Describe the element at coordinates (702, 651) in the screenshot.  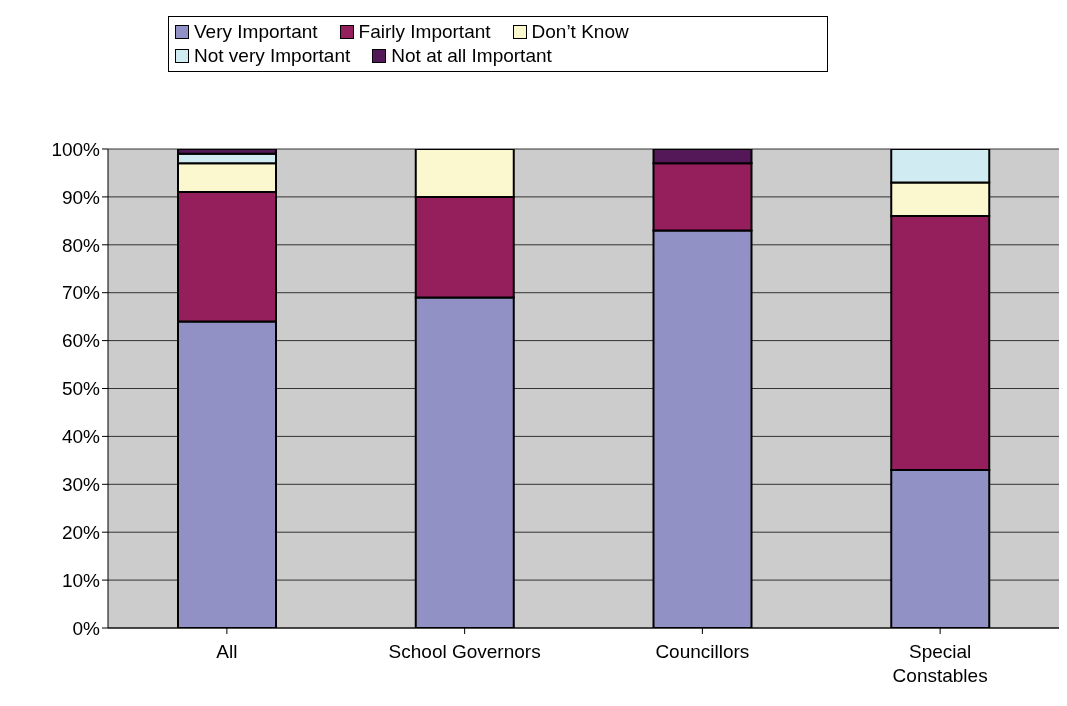
I see `x-tick-label: Councillors` at that location.